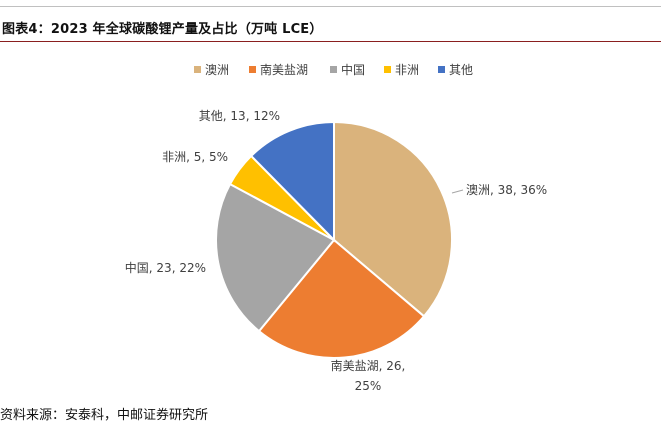 The height and width of the screenshot is (423, 661). What do you see at coordinates (330, 41) in the screenshot?
I see `caption-rule` at bounding box center [330, 41].